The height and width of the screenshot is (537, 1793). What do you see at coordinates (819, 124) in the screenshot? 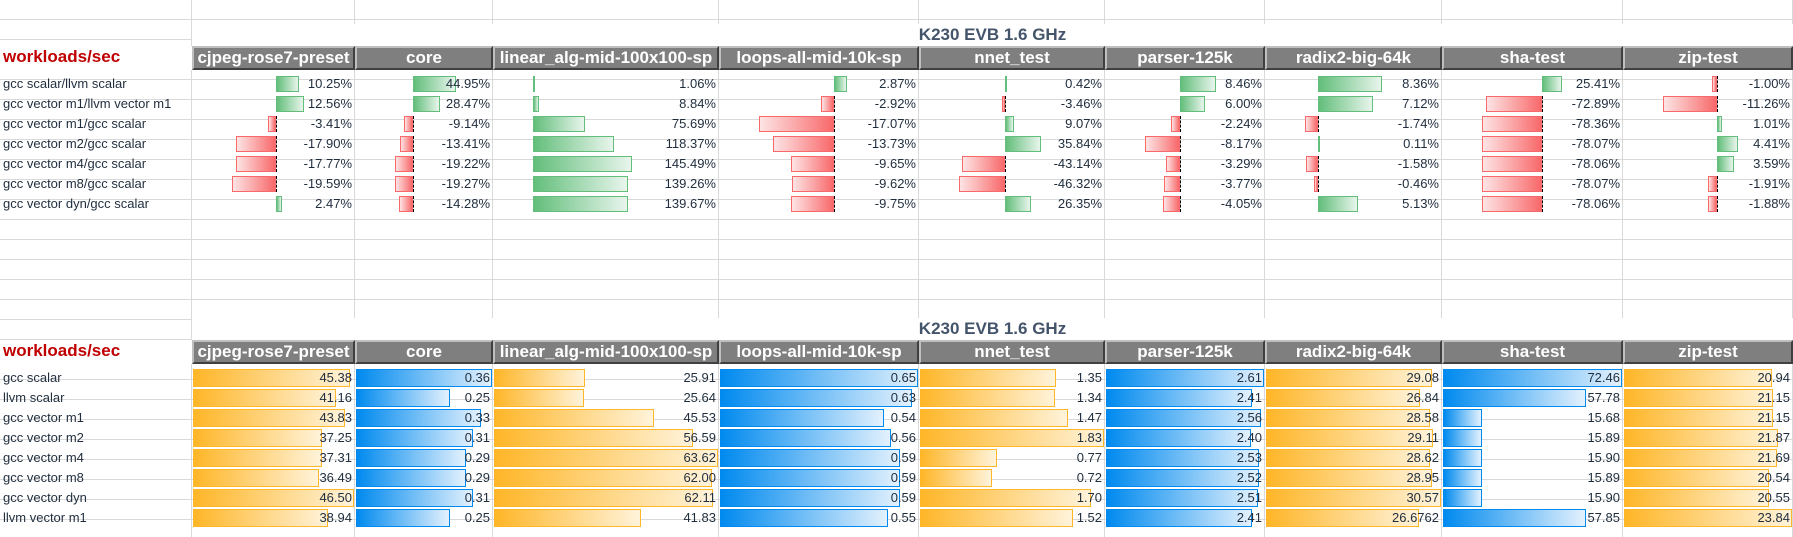
I see `data-cell: -17.07%` at bounding box center [819, 124].